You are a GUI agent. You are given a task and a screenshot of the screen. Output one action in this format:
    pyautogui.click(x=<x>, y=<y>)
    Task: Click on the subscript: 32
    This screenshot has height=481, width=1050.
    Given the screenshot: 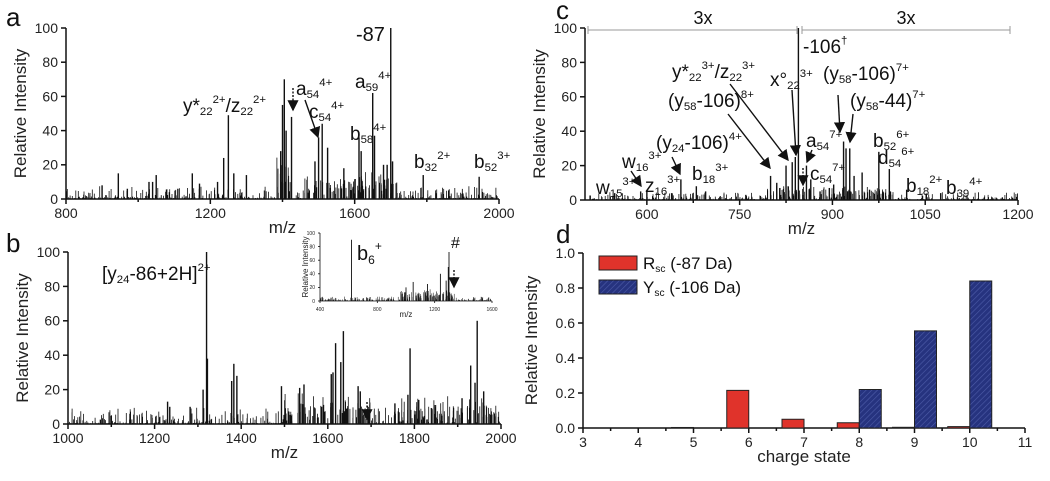 What is the action you would take?
    pyautogui.click(x=431, y=168)
    